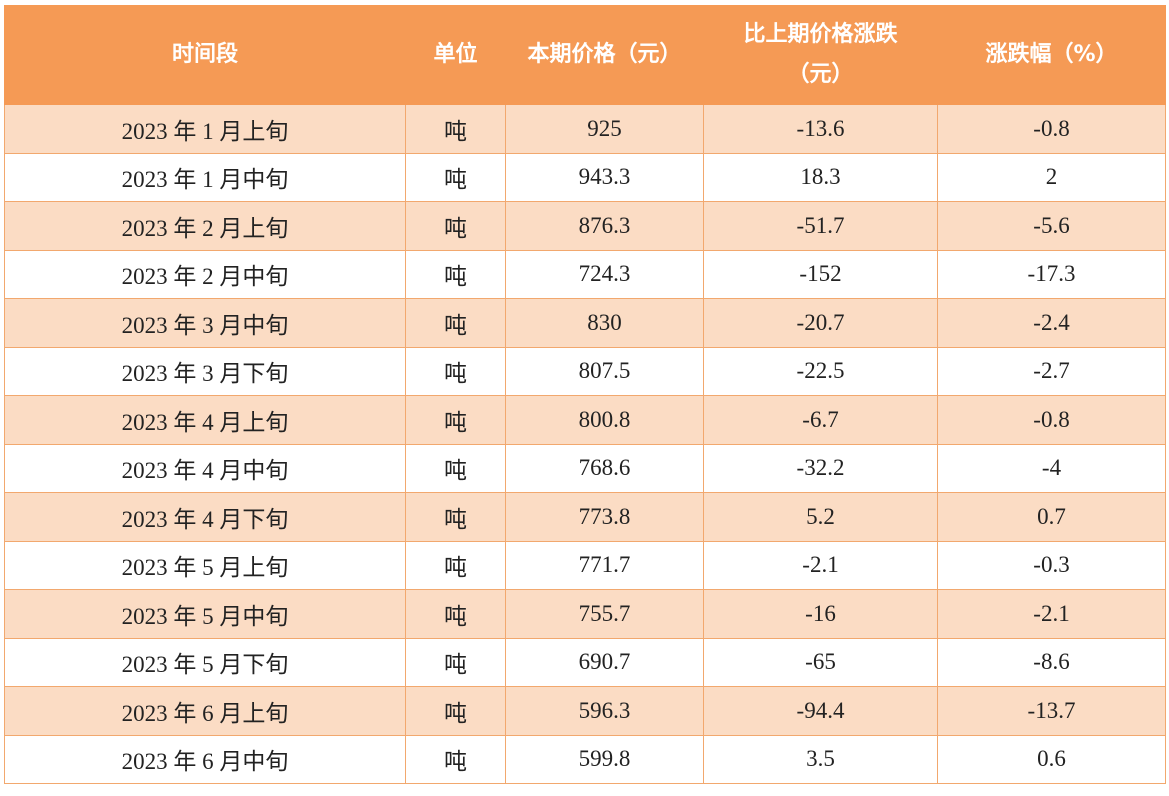  I want to click on table-cell: -65, so click(820, 662).